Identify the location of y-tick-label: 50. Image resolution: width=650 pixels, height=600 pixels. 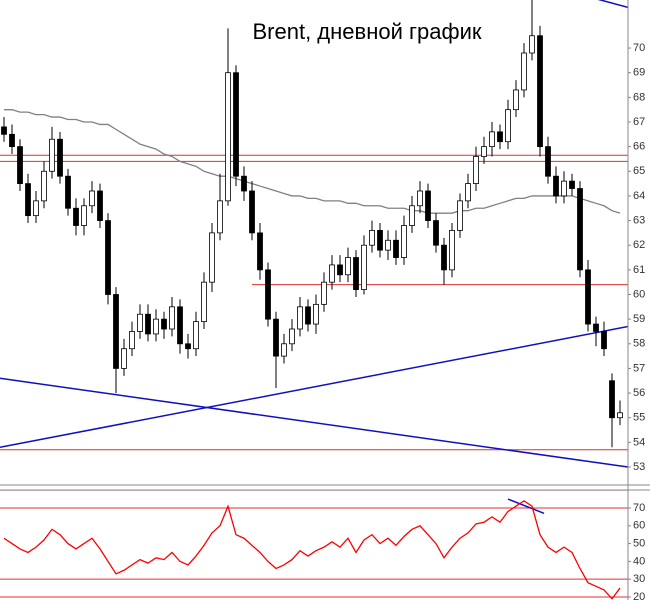
(639, 543).